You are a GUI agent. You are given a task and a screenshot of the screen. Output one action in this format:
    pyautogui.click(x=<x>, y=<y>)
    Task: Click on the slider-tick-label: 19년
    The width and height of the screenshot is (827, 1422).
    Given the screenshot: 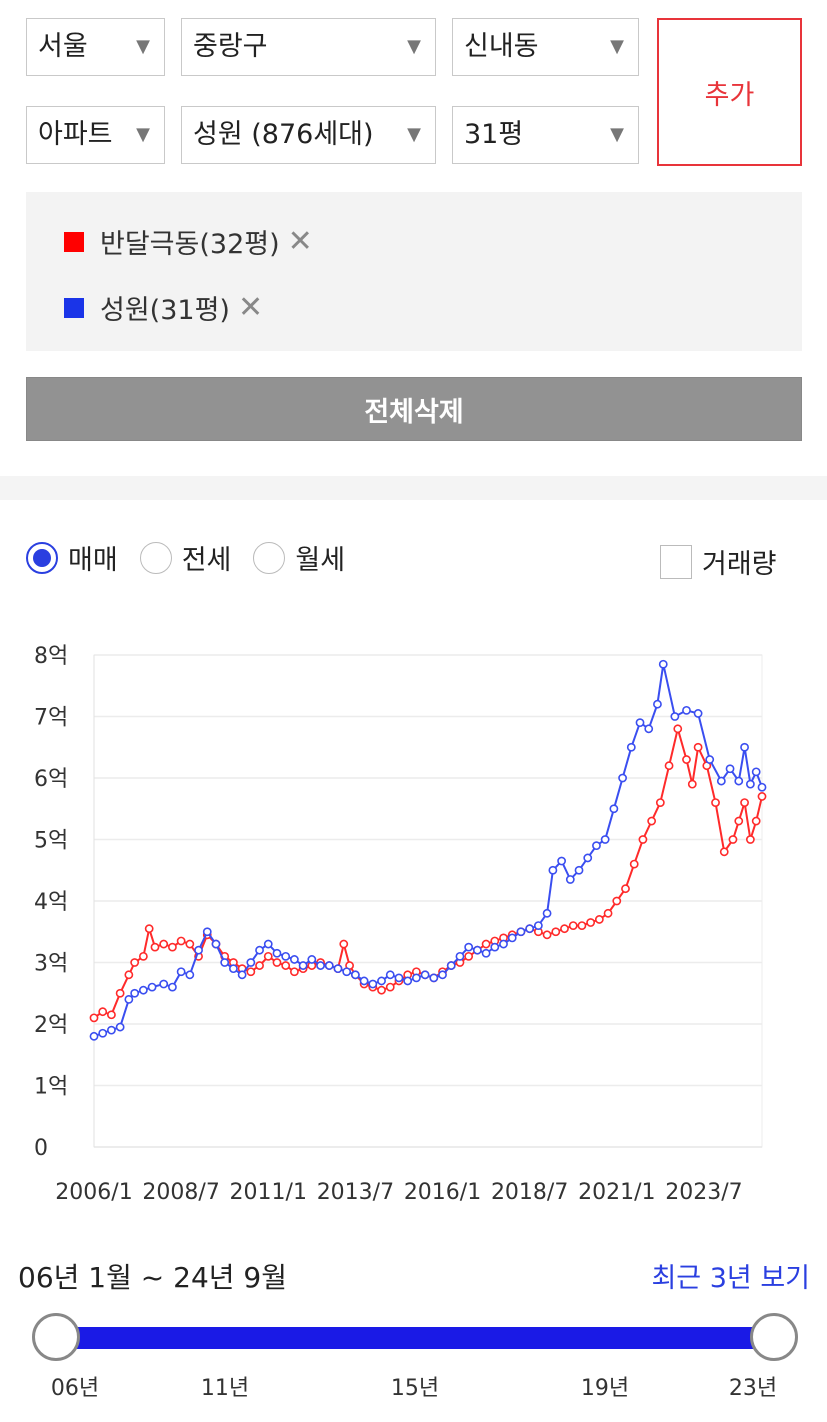 What is the action you would take?
    pyautogui.click(x=605, y=1388)
    